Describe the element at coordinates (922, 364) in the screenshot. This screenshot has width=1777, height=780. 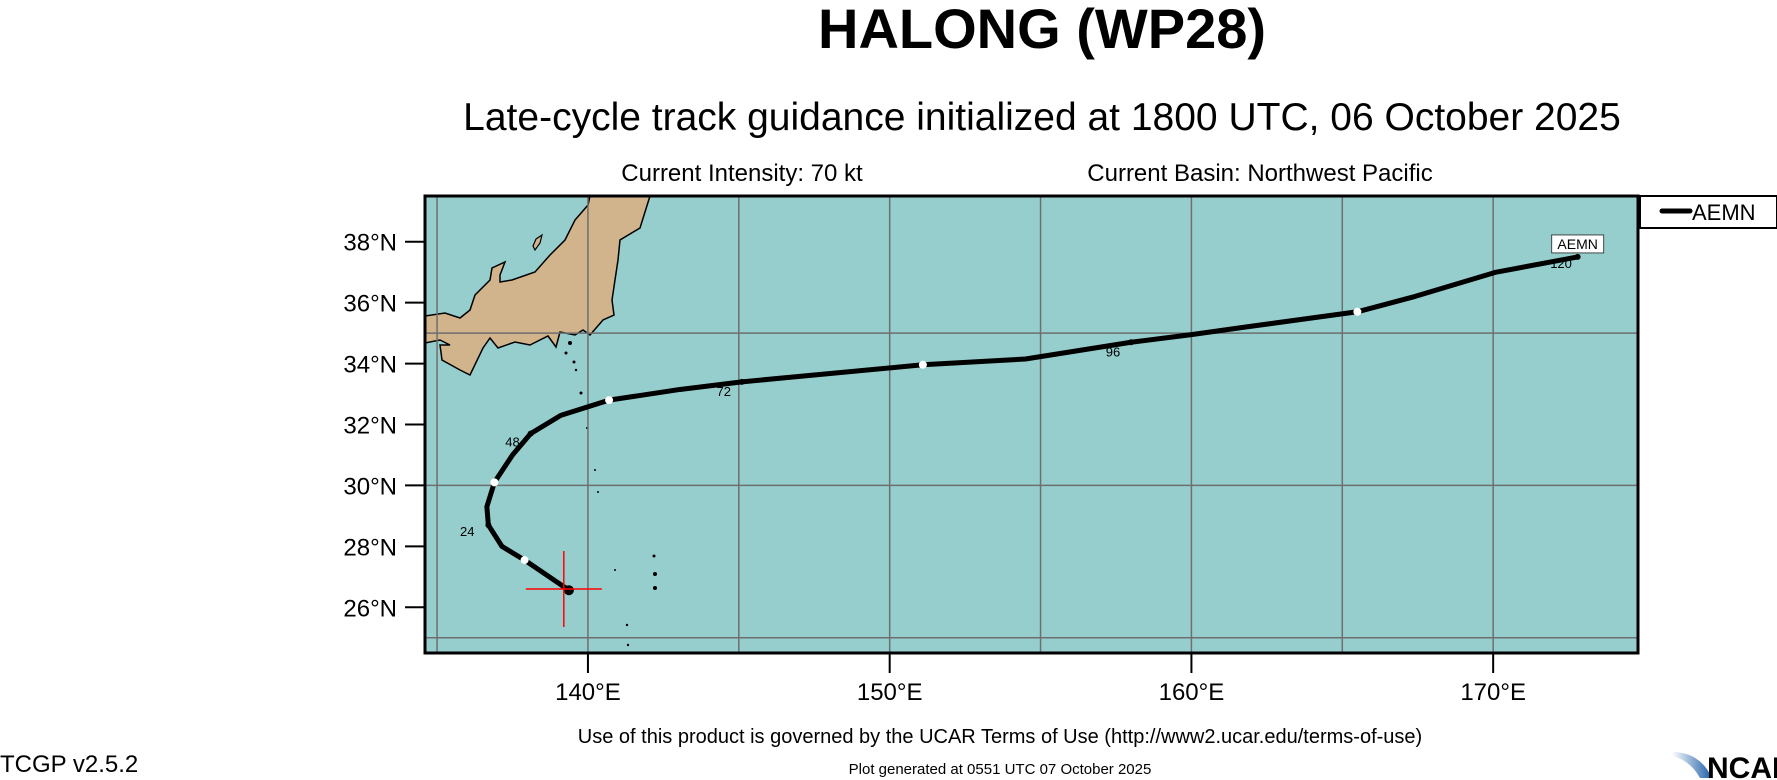
I see `track-point-84h` at that location.